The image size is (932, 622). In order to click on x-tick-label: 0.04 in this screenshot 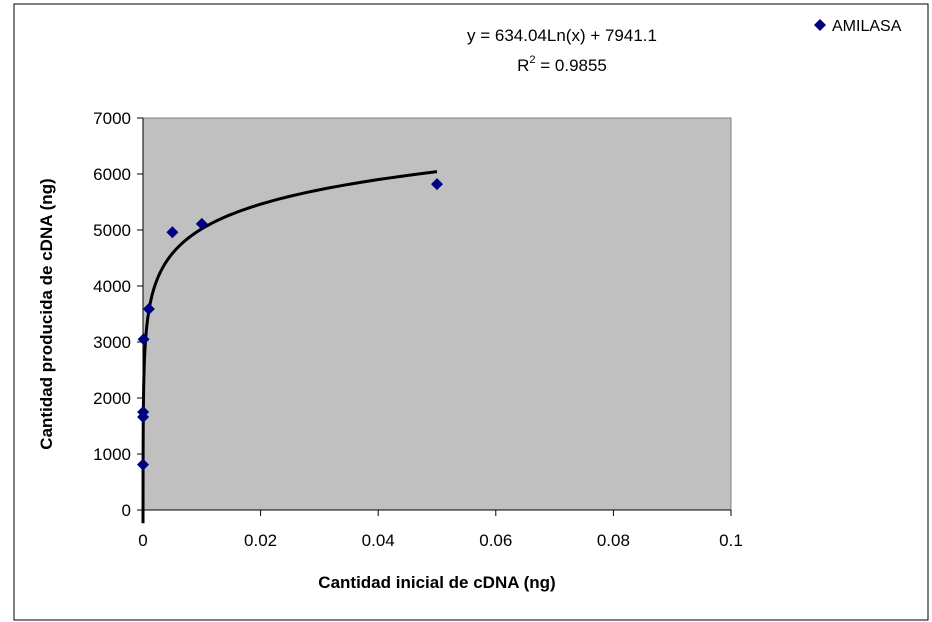, I will do `click(378, 540)`.